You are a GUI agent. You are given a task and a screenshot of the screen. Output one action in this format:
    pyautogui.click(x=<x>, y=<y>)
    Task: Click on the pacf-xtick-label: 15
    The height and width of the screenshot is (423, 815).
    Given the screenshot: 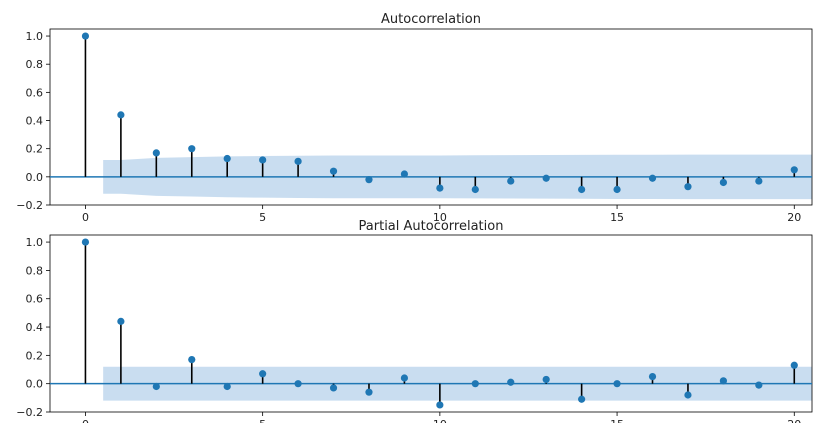 What is the action you would take?
    pyautogui.click(x=617, y=420)
    